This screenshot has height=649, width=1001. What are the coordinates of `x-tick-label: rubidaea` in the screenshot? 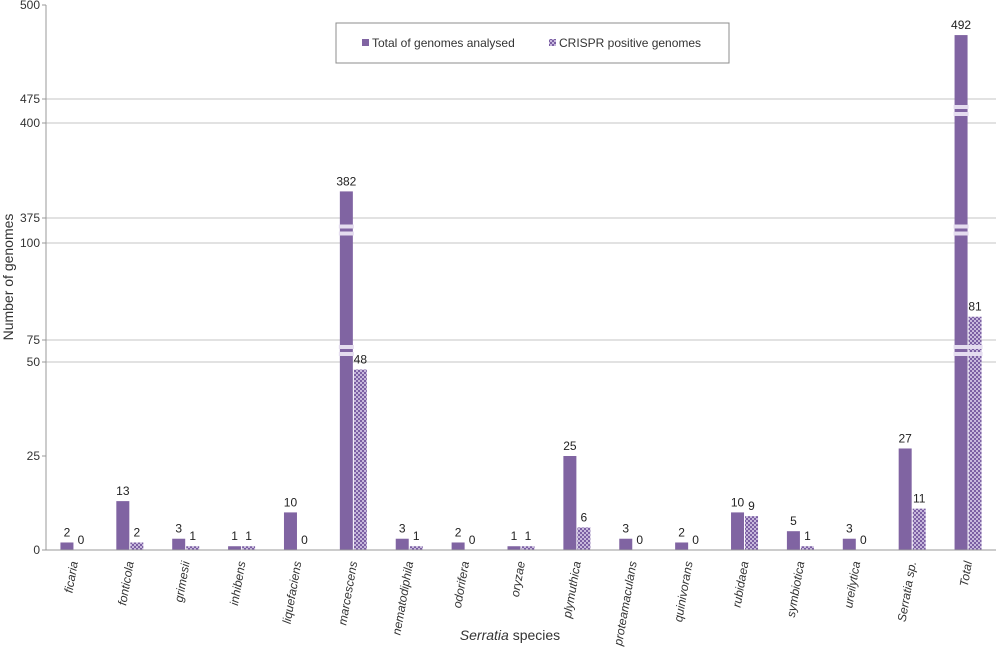 It's located at (741, 584).